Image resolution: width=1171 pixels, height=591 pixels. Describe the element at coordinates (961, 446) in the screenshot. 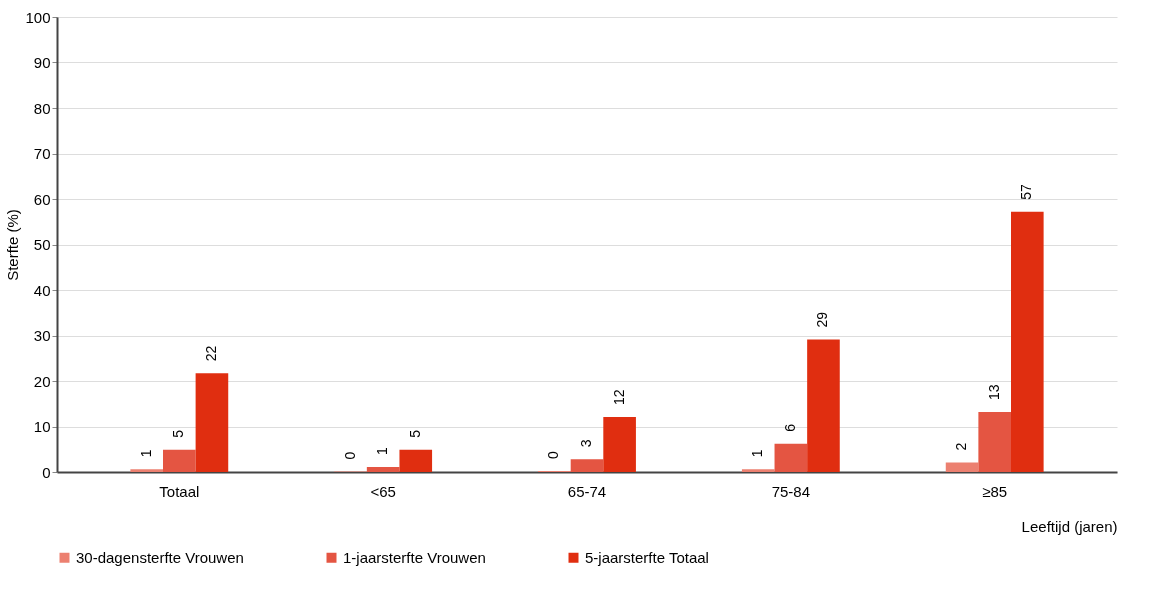

I see `data-label: 2` at that location.